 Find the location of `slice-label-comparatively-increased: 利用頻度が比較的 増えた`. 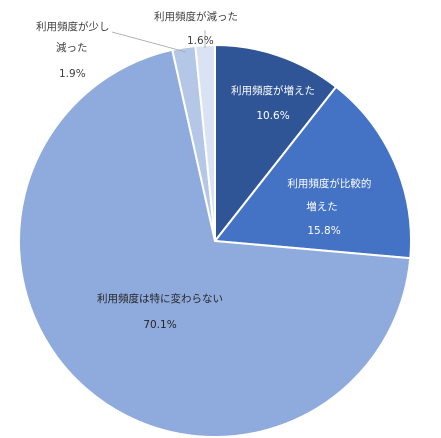

slice-label-comparatively-increased: 利用頻度が比較的 増えた is located at coordinates (330, 195).